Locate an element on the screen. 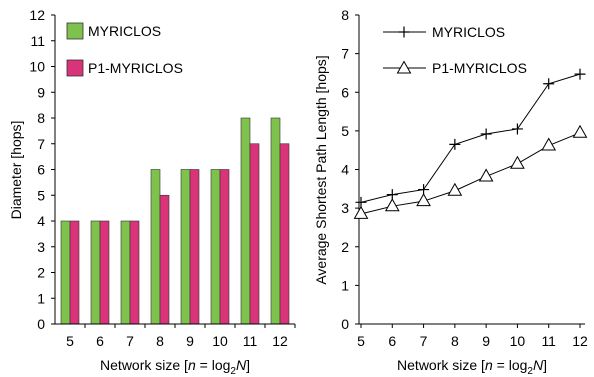 This screenshot has width=594, height=377. legend-swatch-p1-myriclos is located at coordinates (75, 68).